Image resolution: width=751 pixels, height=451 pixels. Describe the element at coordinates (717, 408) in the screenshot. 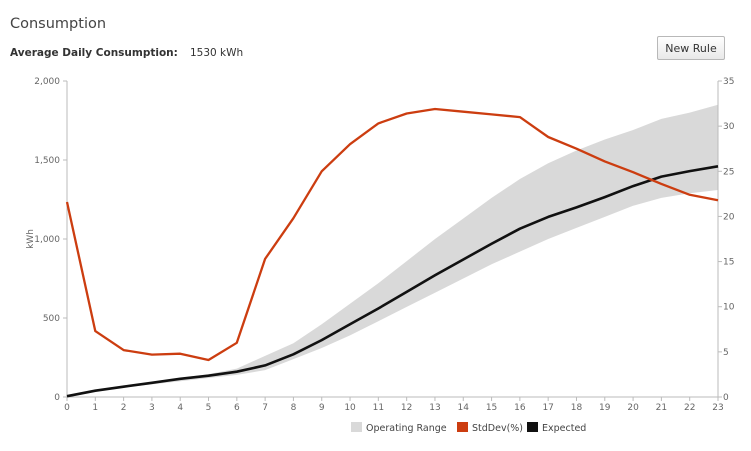

I see `x-tick-label: 23` at that location.